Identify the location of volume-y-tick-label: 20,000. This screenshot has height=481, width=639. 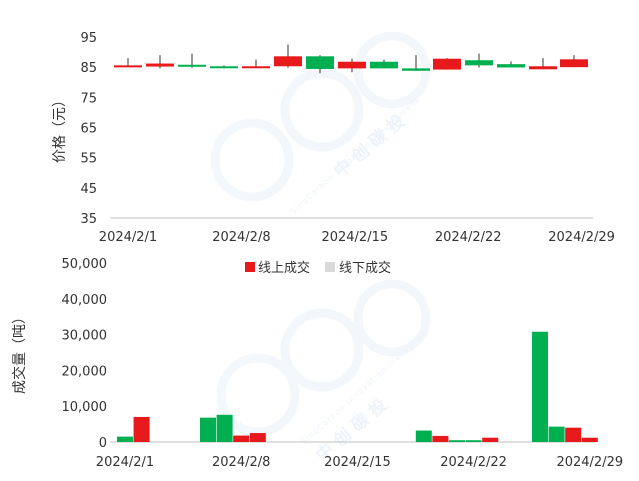
(85, 371).